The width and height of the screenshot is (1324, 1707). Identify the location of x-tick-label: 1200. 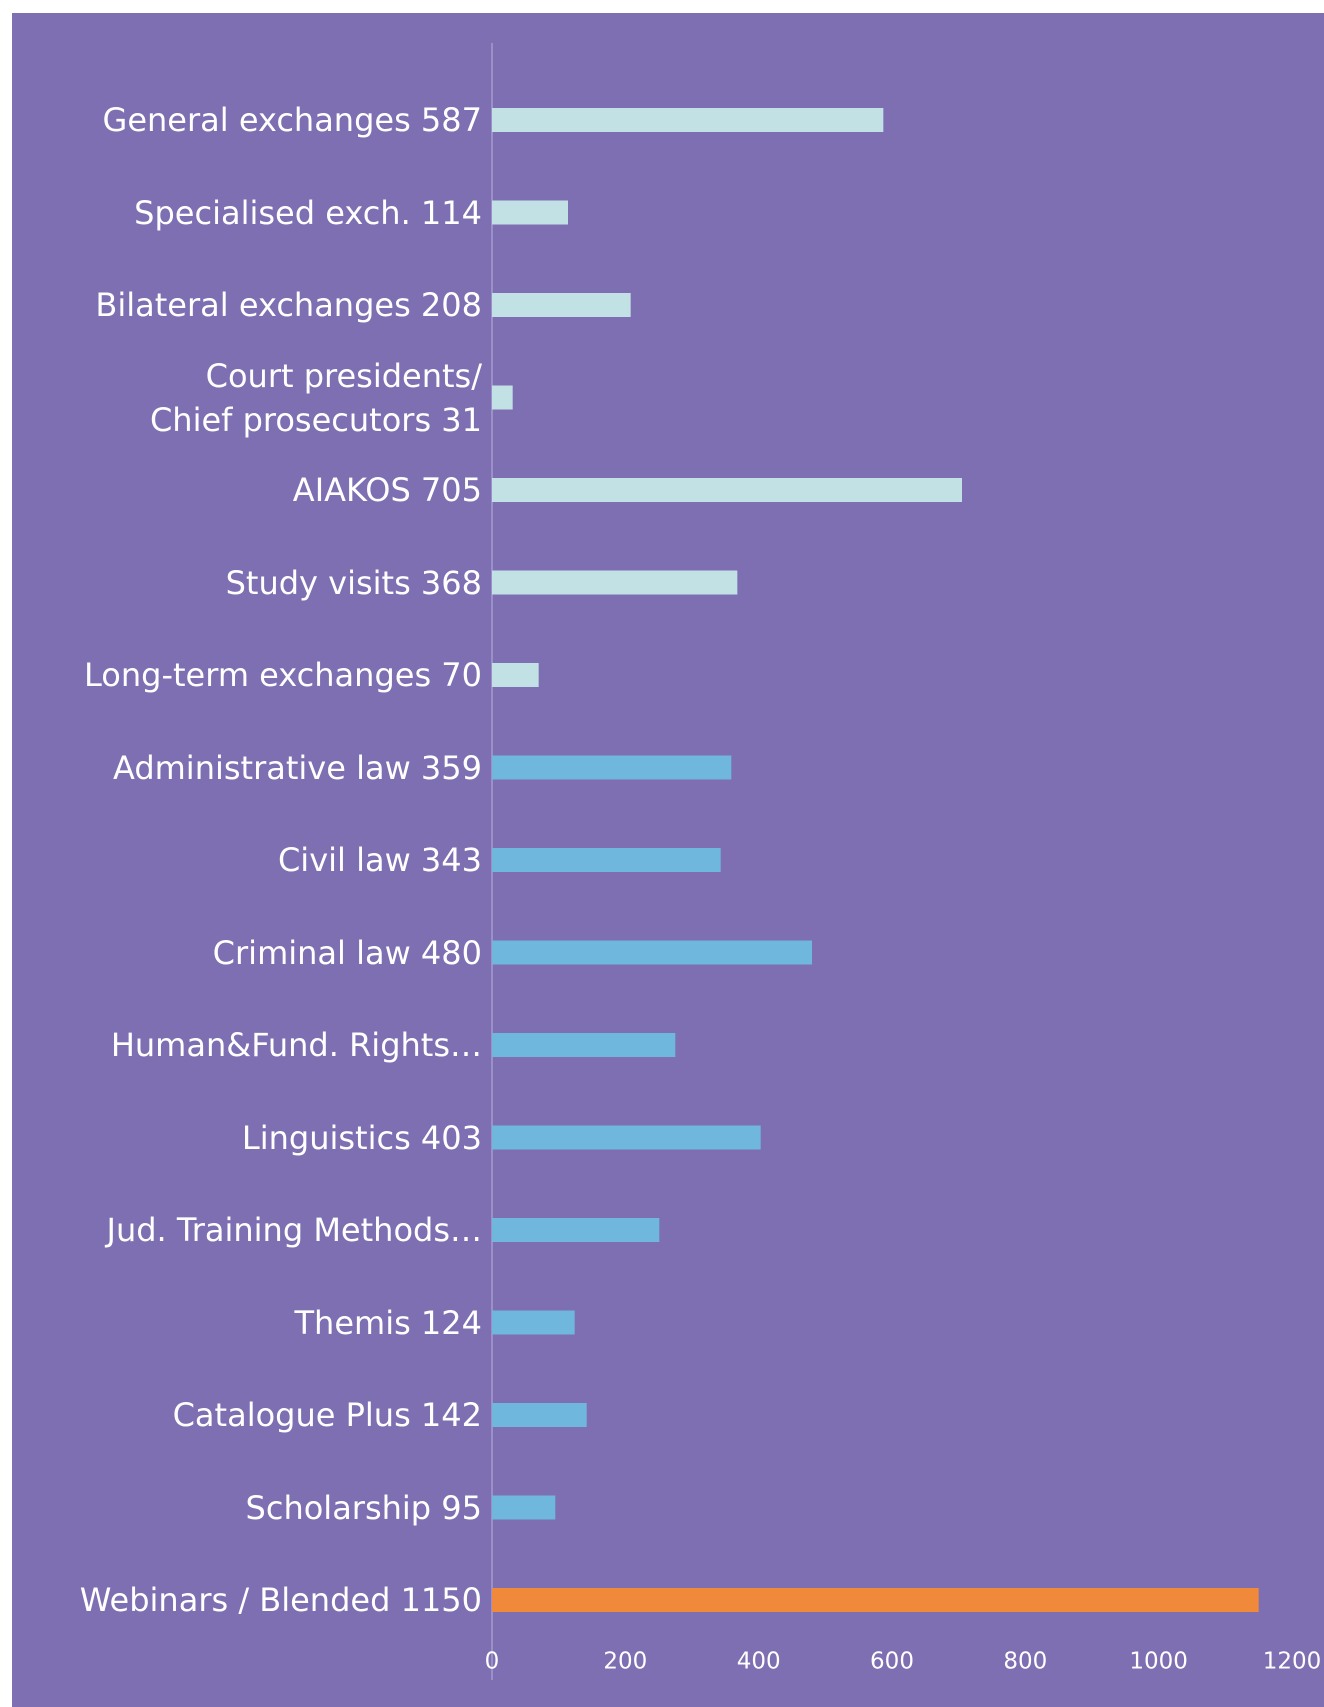
(1292, 1662).